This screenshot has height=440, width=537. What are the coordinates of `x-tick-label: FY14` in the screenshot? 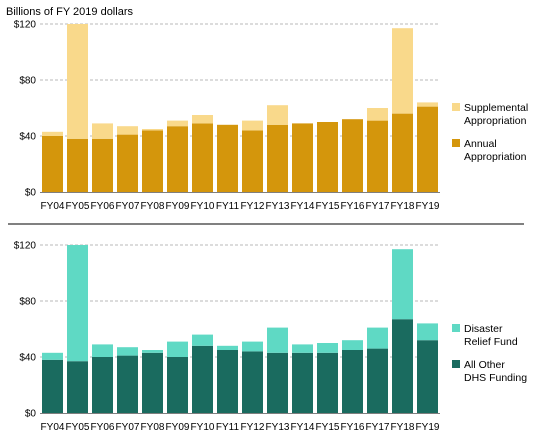 It's located at (303, 206).